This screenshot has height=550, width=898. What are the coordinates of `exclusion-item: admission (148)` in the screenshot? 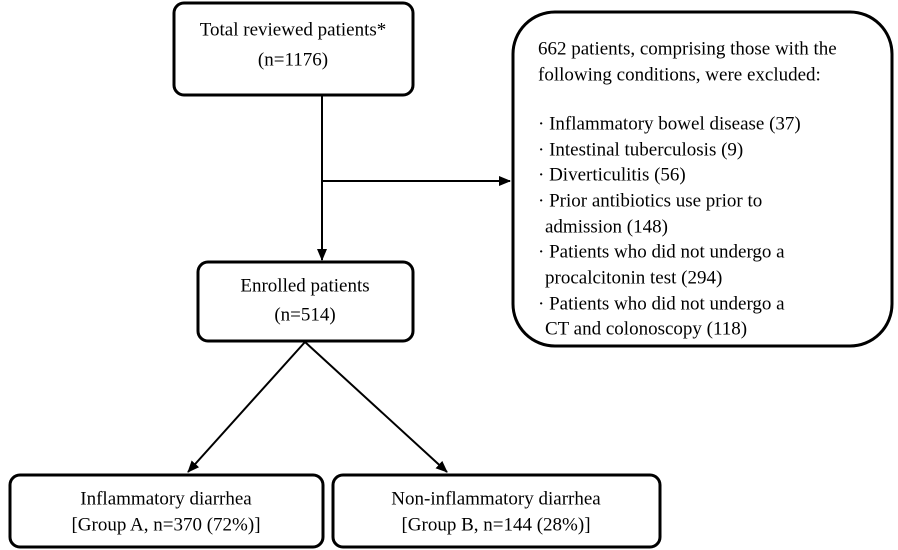 It's located at (606, 226).